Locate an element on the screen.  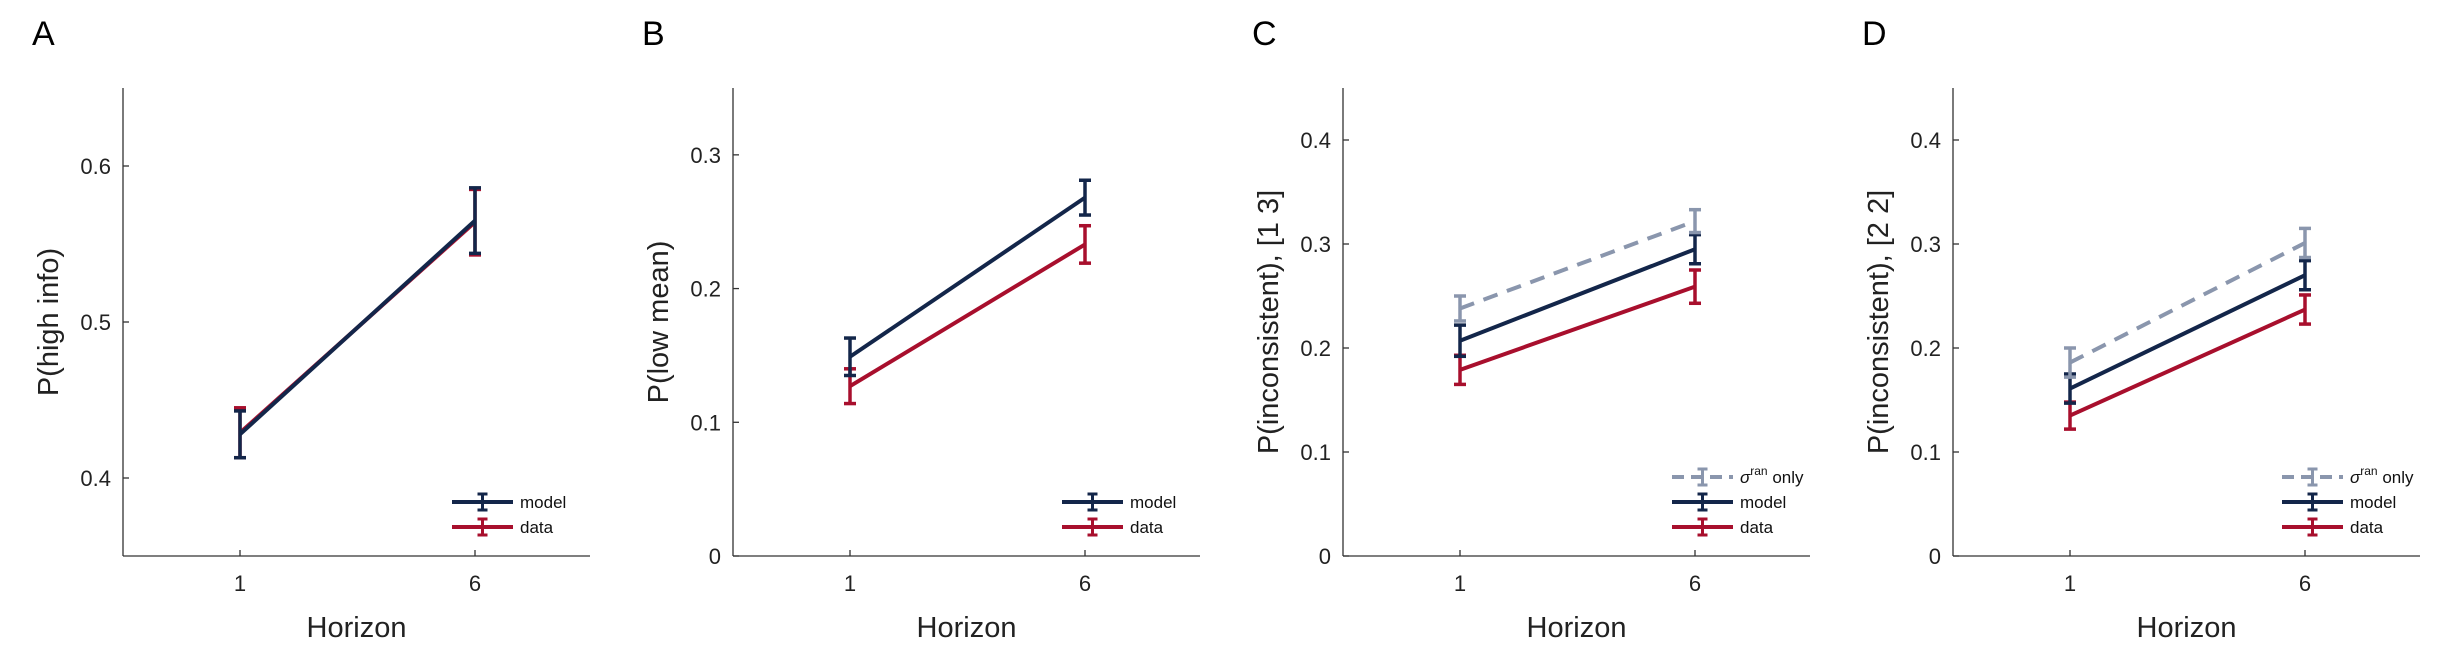
y-tick-label: 0.5 is located at coordinates (95, 322).